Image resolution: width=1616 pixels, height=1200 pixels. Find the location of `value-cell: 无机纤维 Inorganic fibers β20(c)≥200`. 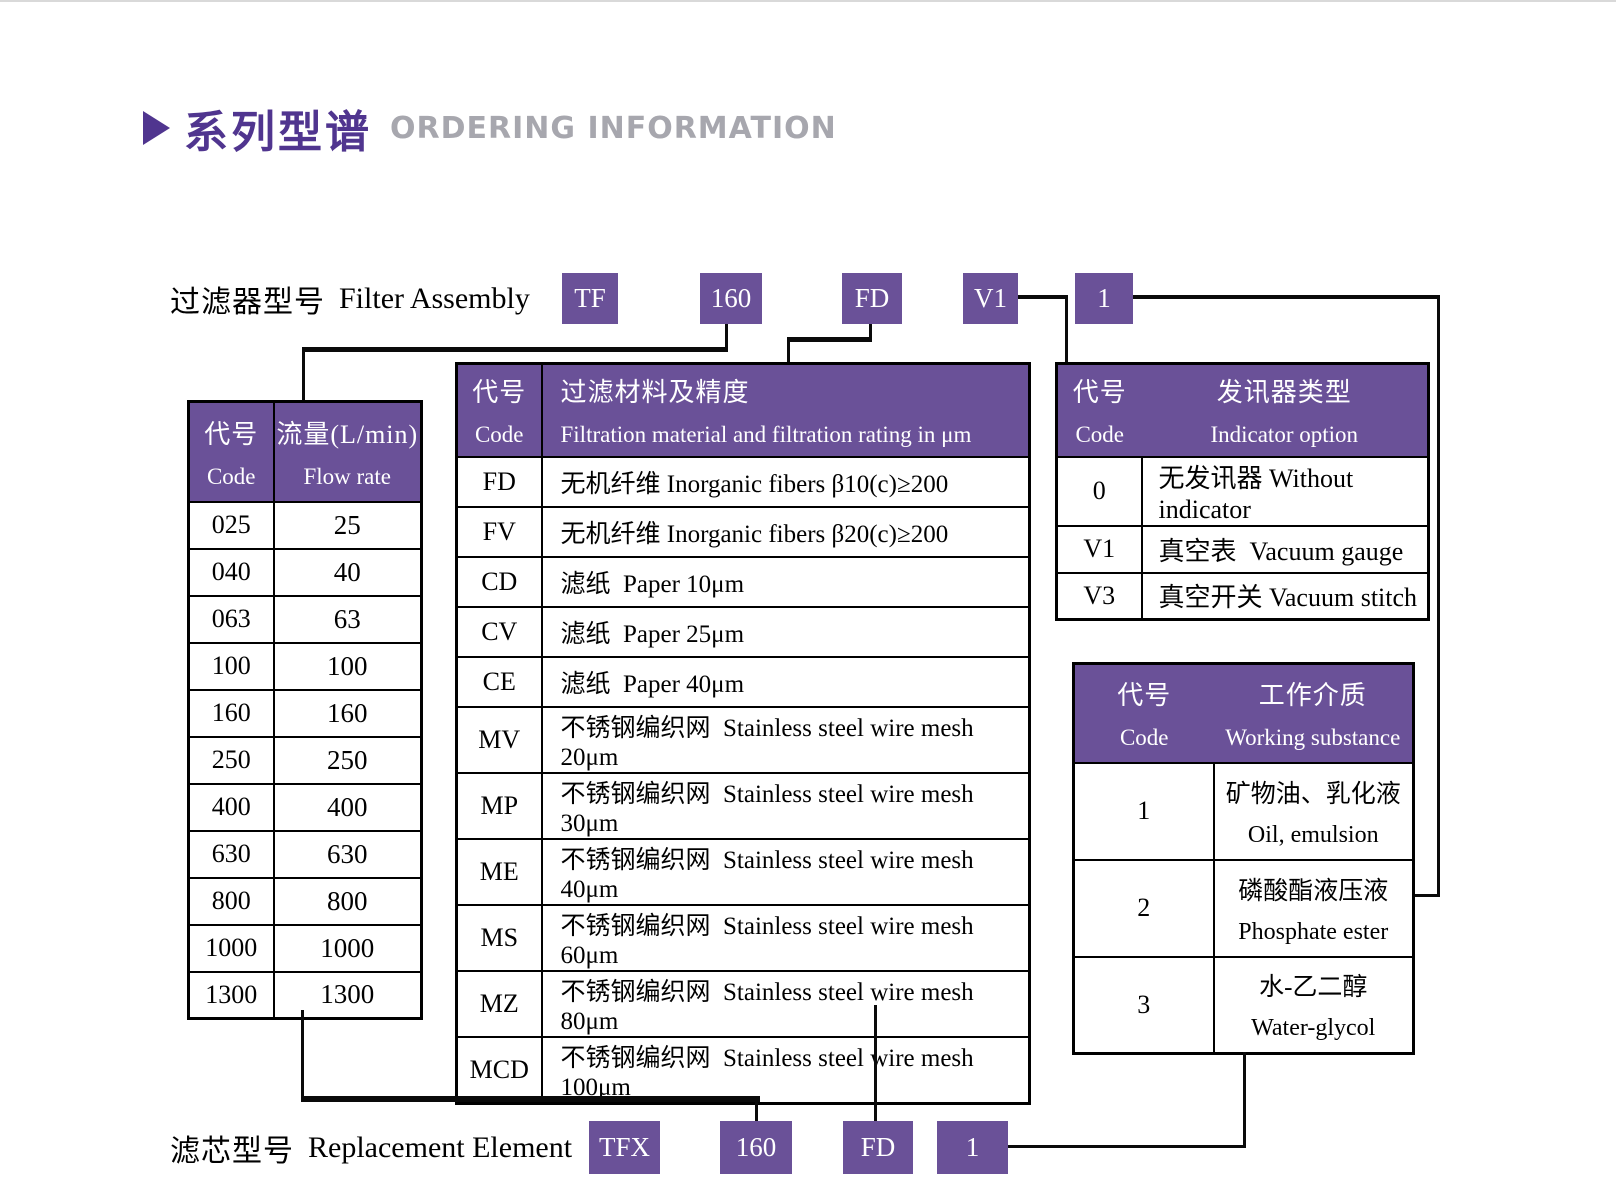

value-cell: 无机纤维 Inorganic fibers β20(c)≥200 is located at coordinates (785, 531).